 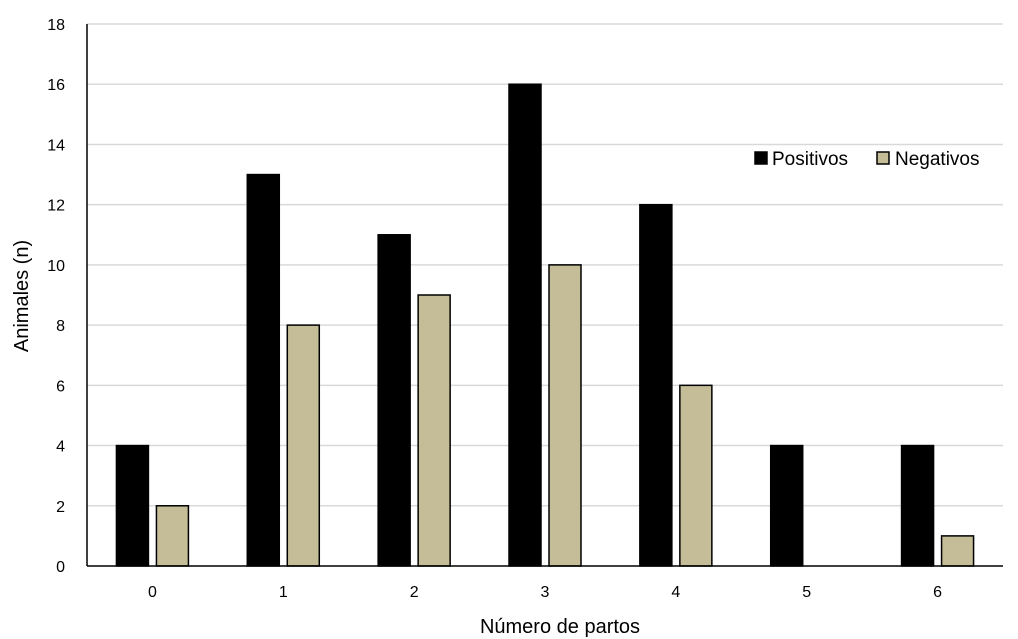 I want to click on x-tick-label: 4, so click(x=675, y=592).